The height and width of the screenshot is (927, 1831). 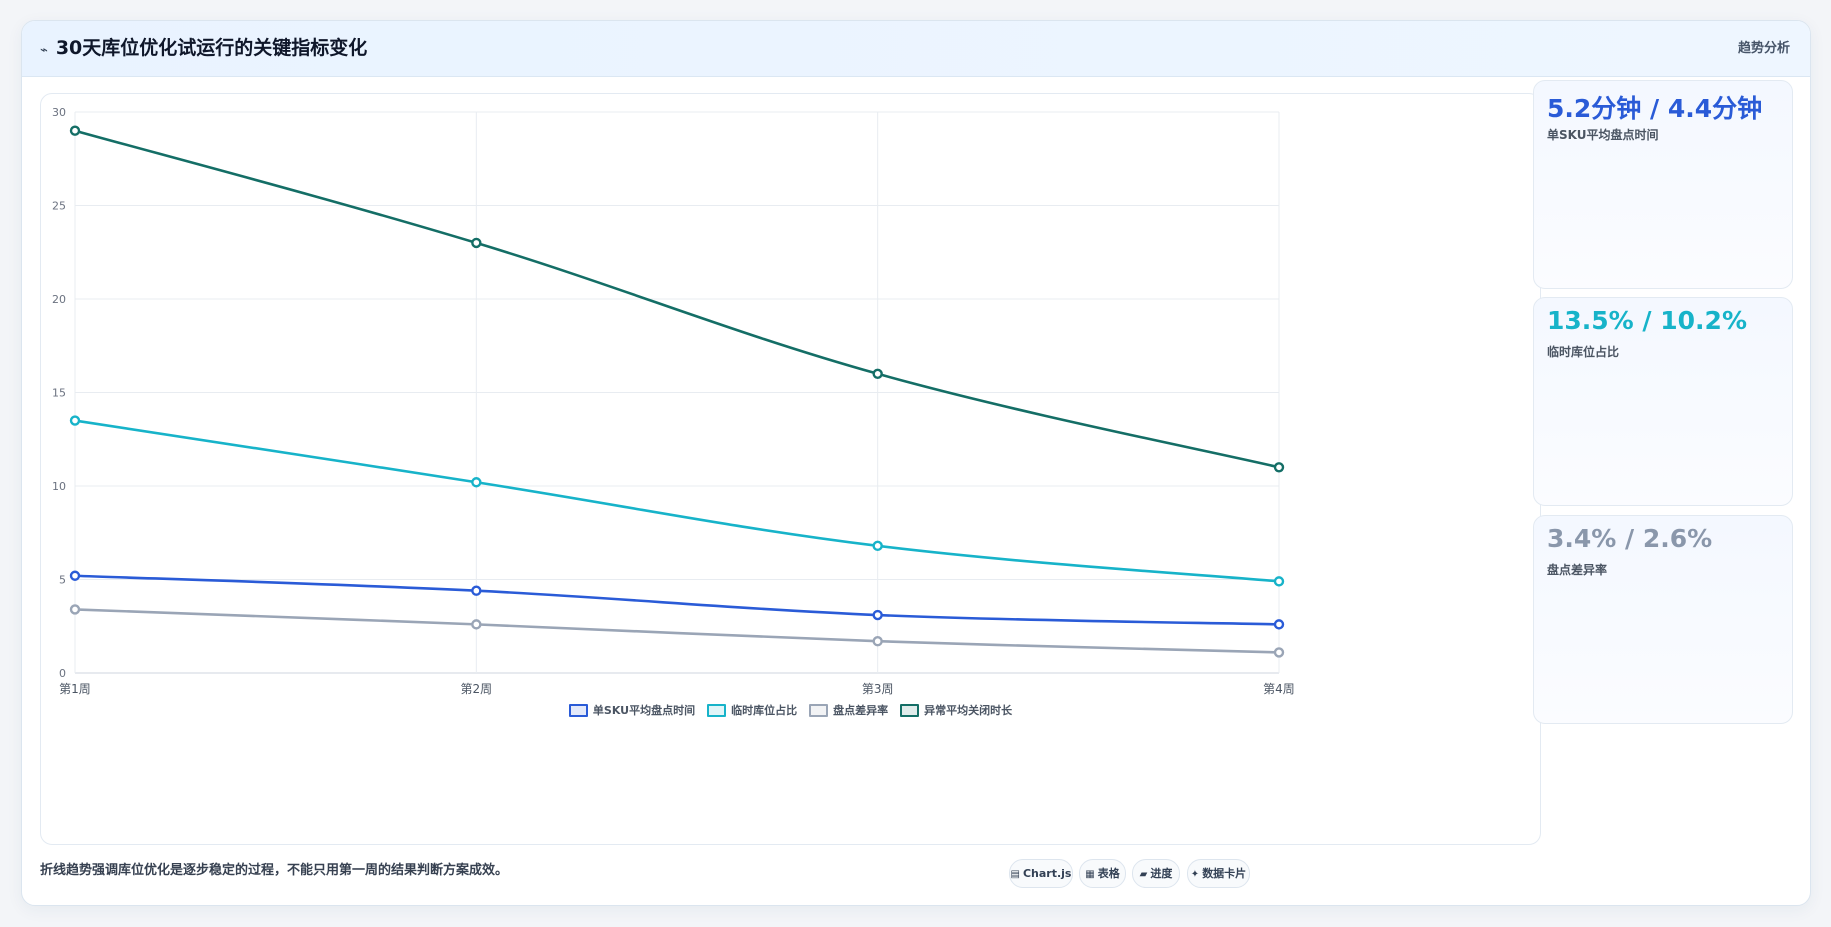 What do you see at coordinates (1655, 108) in the screenshot?
I see `stat-value: 5.2分钟 / 4.4分钟` at bounding box center [1655, 108].